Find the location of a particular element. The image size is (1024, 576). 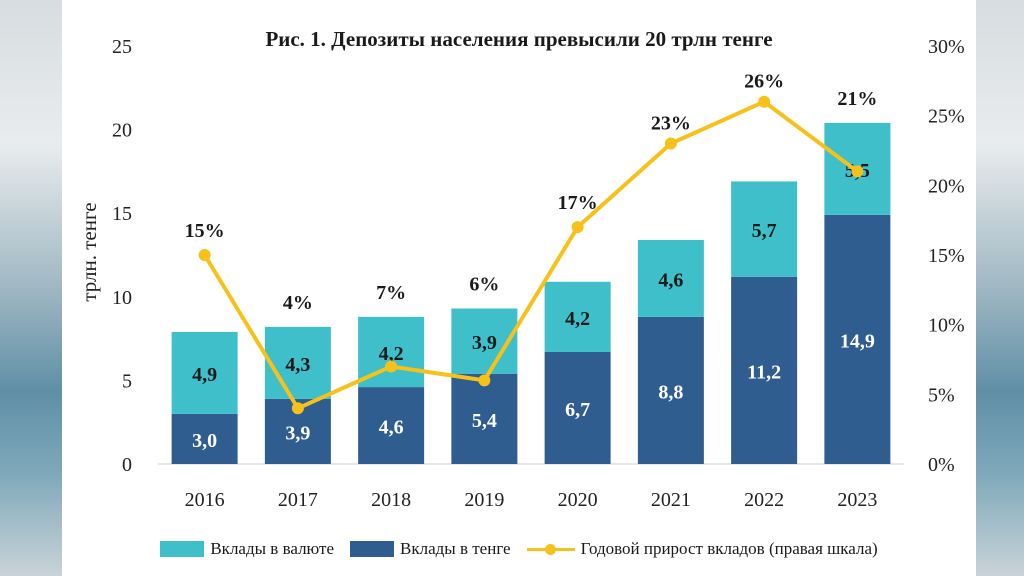

x-tick-label: 2018 is located at coordinates (391, 500).